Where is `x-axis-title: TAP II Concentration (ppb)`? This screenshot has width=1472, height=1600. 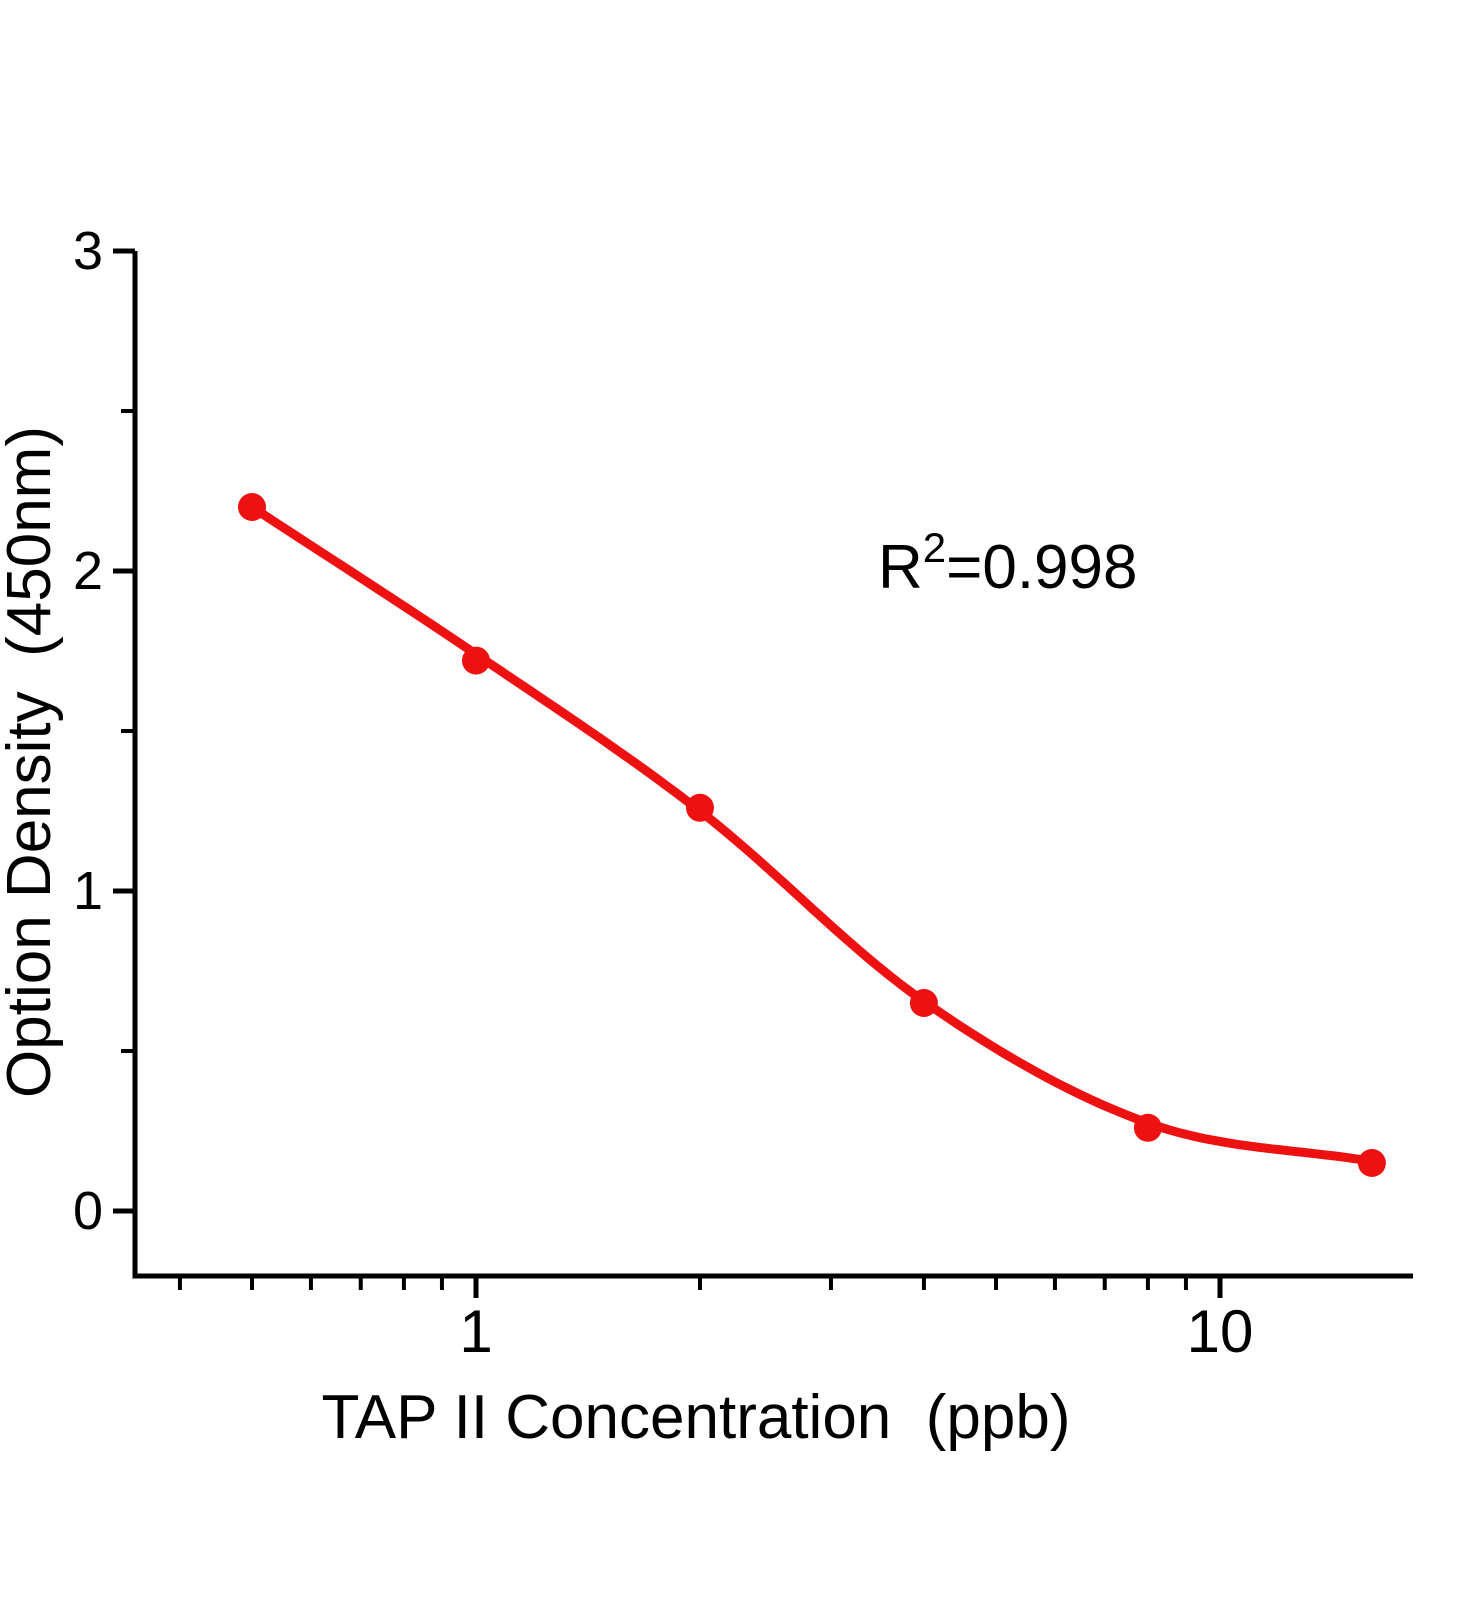 x-axis-title: TAP II Concentration (ppb) is located at coordinates (696, 1417).